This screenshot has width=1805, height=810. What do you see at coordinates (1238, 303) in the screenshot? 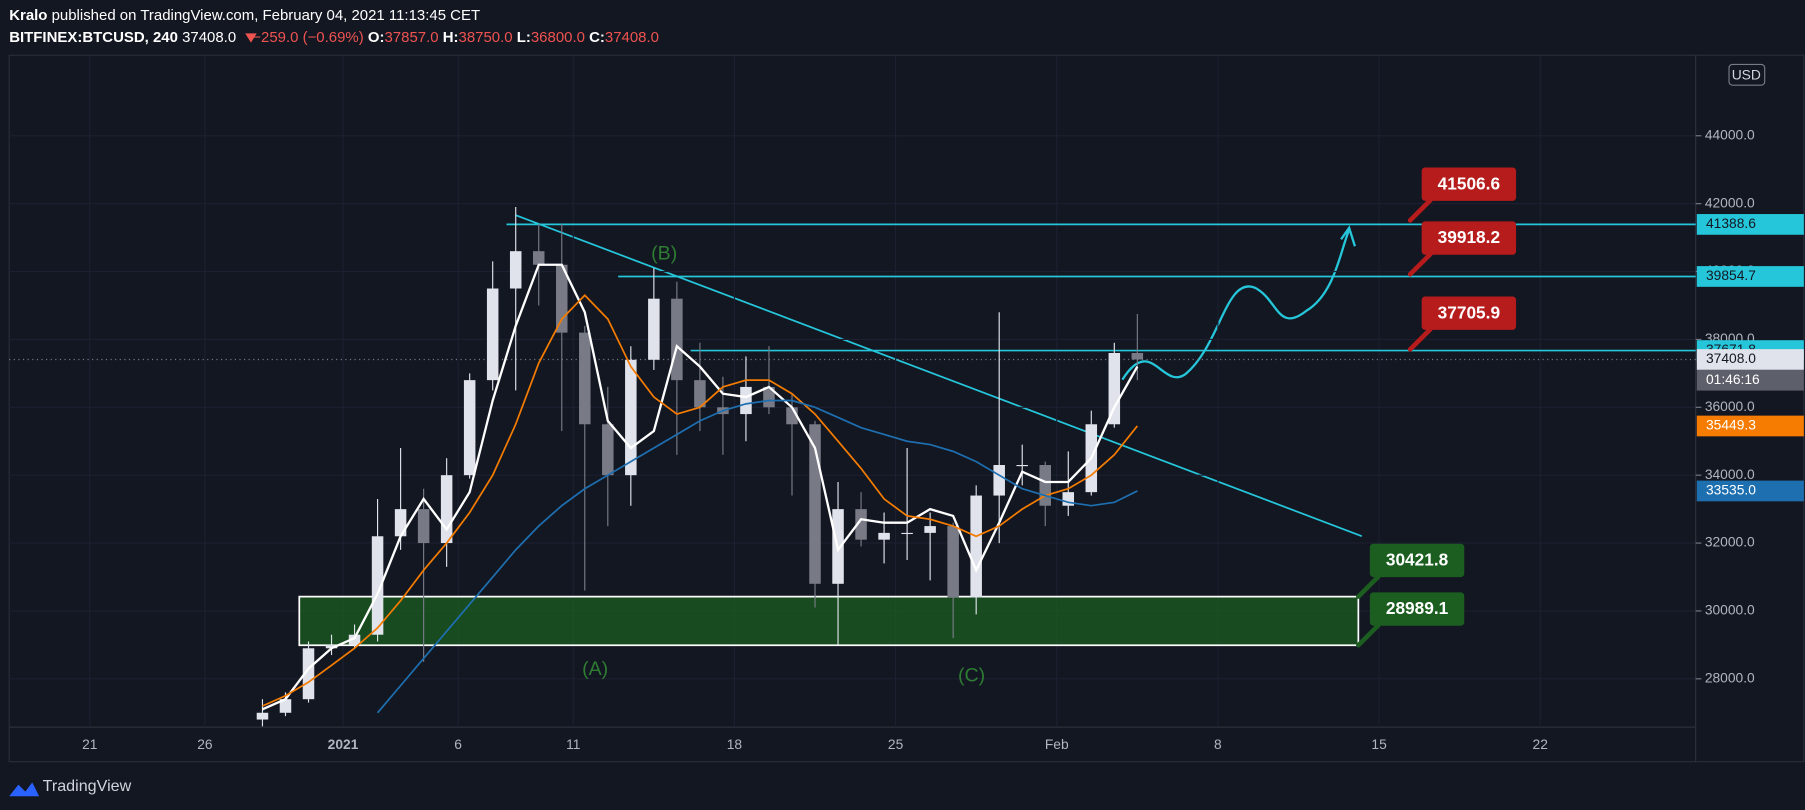
I see `projection-path` at bounding box center [1238, 303].